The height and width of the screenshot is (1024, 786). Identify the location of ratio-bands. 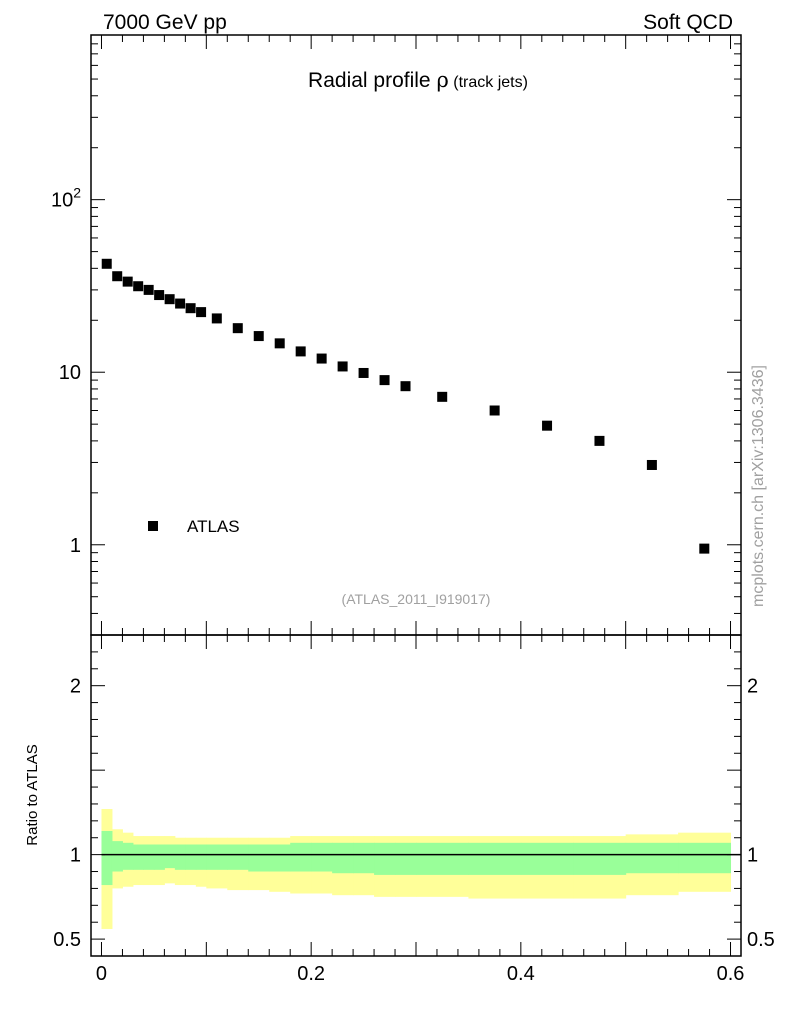
(421, 869).